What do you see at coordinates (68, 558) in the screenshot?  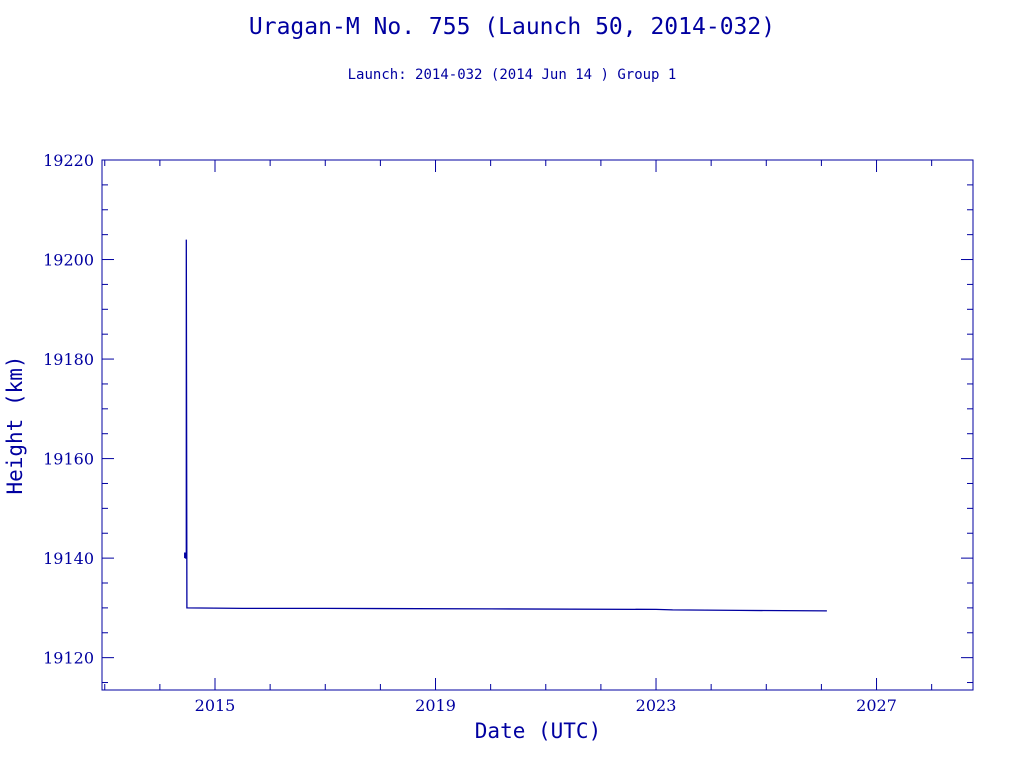 I see `y-tick-label: 19140` at bounding box center [68, 558].